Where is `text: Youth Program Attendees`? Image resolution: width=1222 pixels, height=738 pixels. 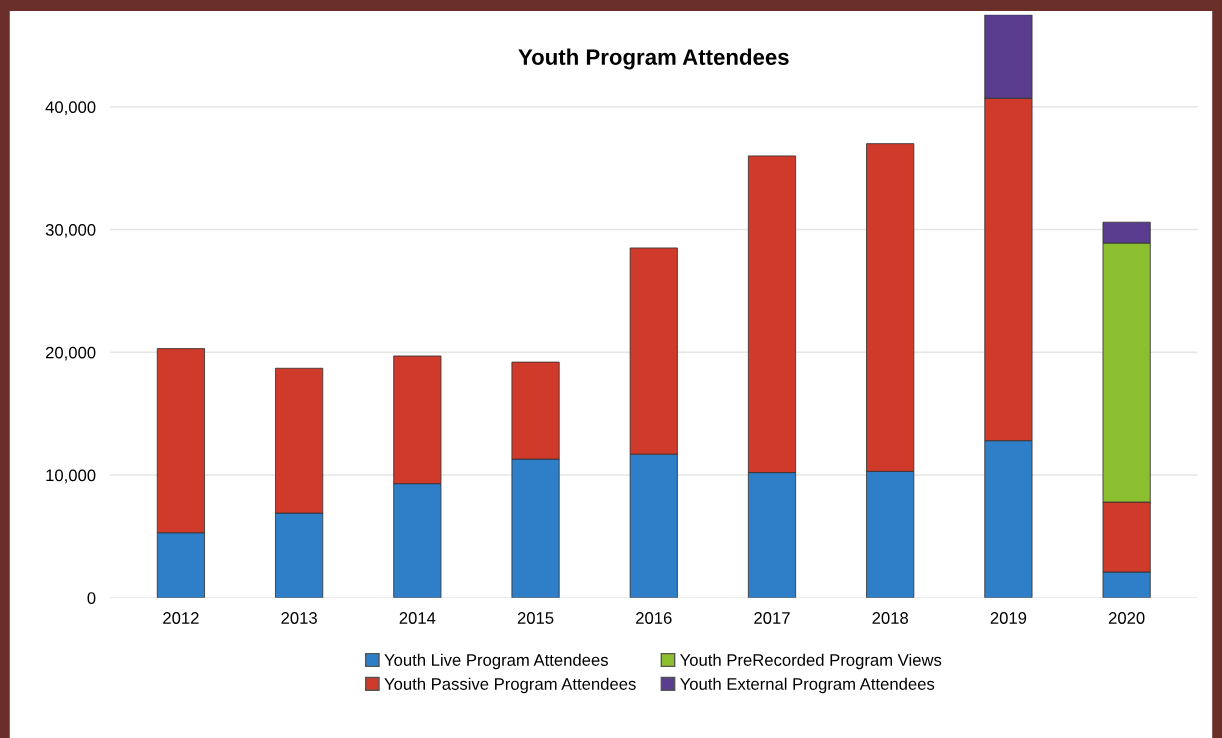 text: Youth Program Attendees is located at coordinates (653, 59).